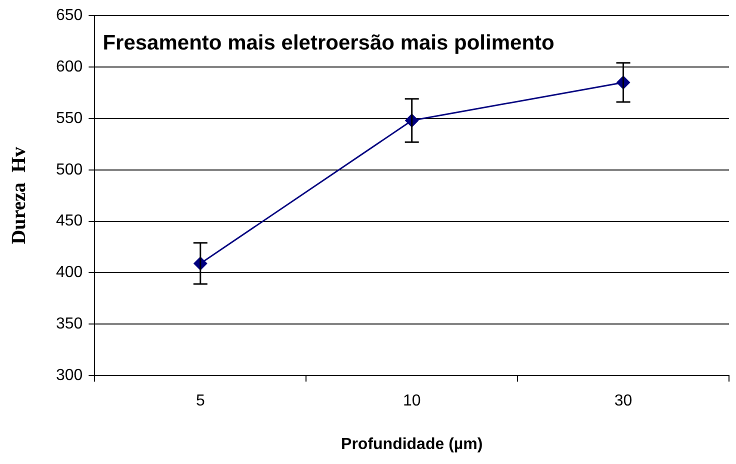 Image resolution: width=736 pixels, height=464 pixels. What do you see at coordinates (69, 15) in the screenshot?
I see `y-tick-label: 650` at bounding box center [69, 15].